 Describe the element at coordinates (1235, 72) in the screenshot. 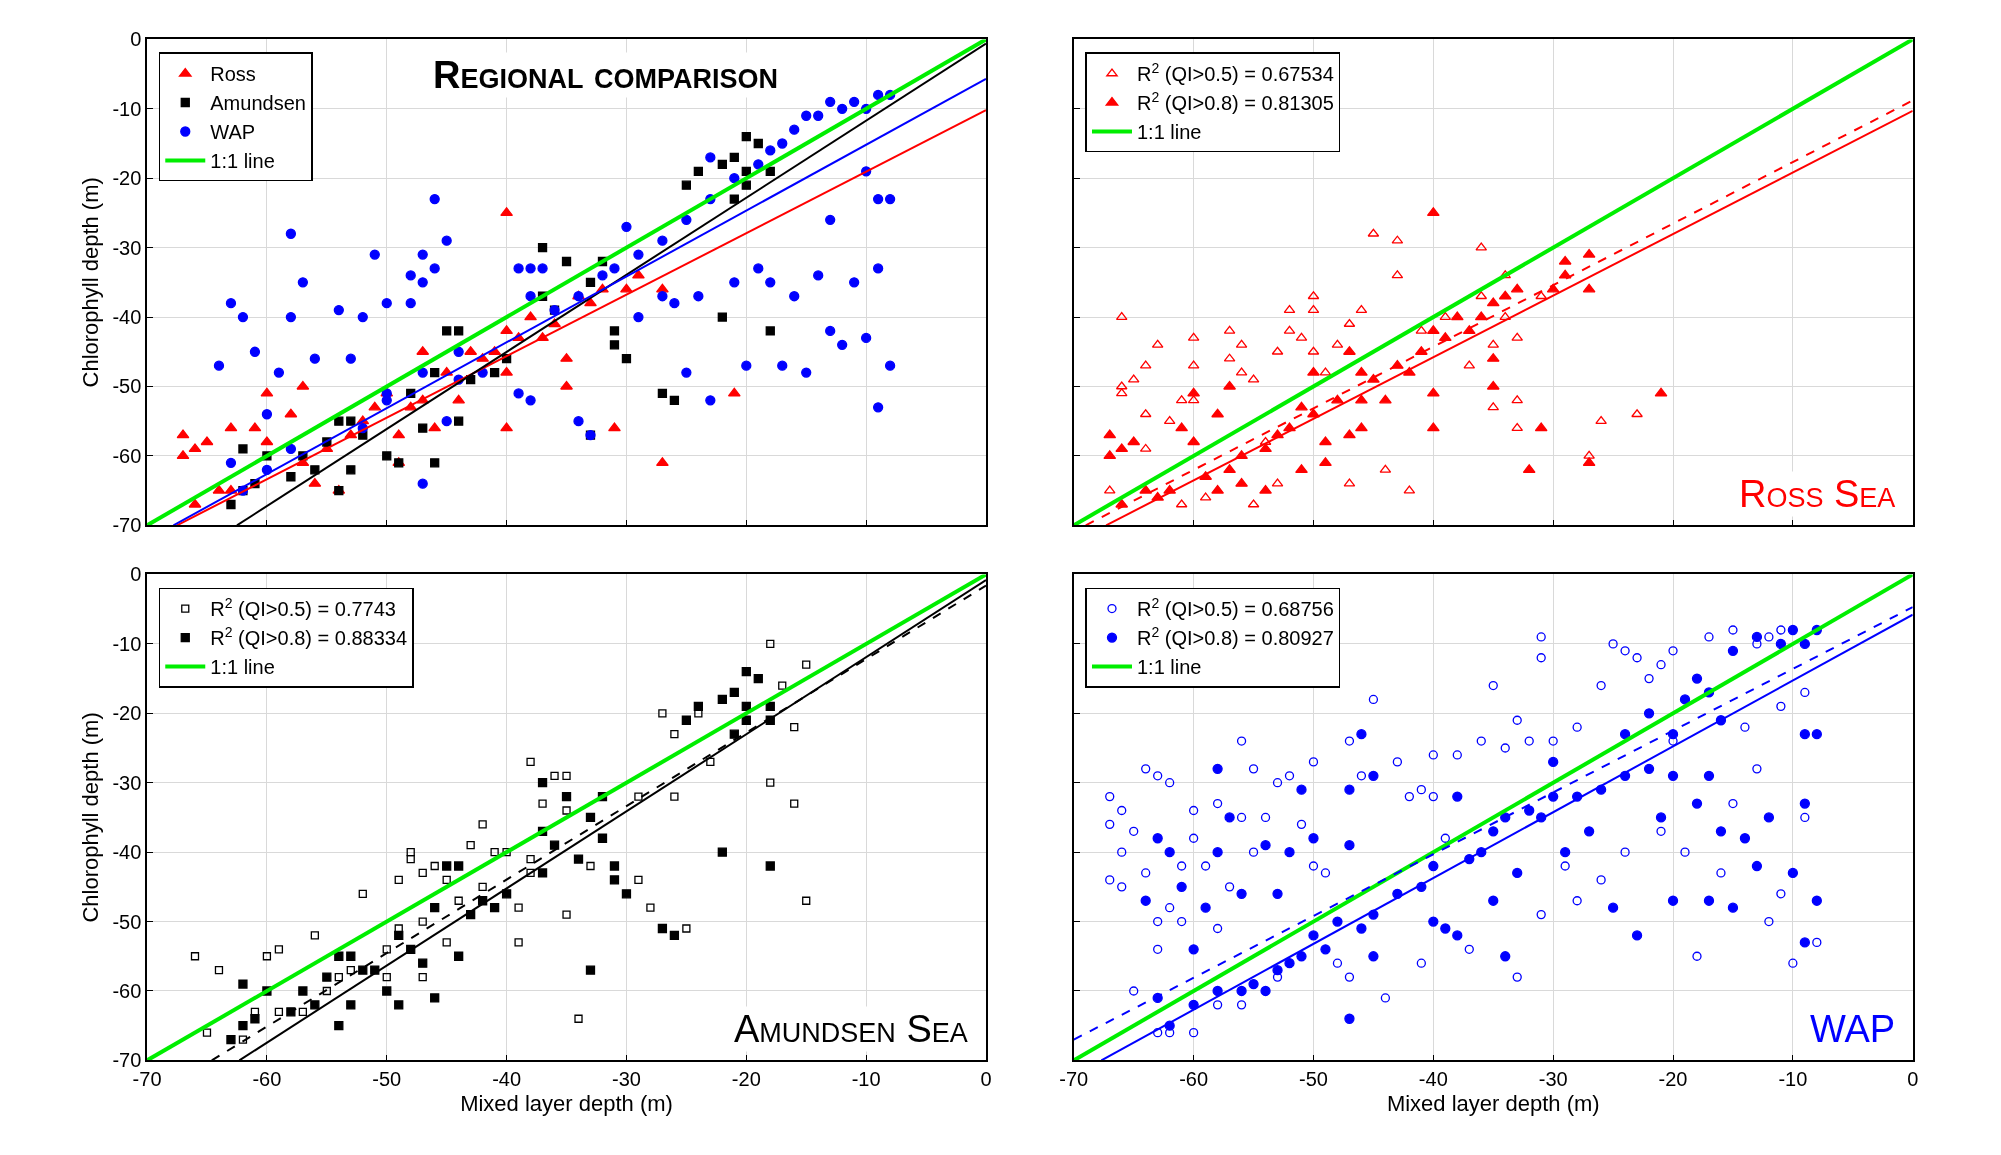

I see `legend-label: R$^{2}$ (QI>0.5) = 0.67534` at that location.